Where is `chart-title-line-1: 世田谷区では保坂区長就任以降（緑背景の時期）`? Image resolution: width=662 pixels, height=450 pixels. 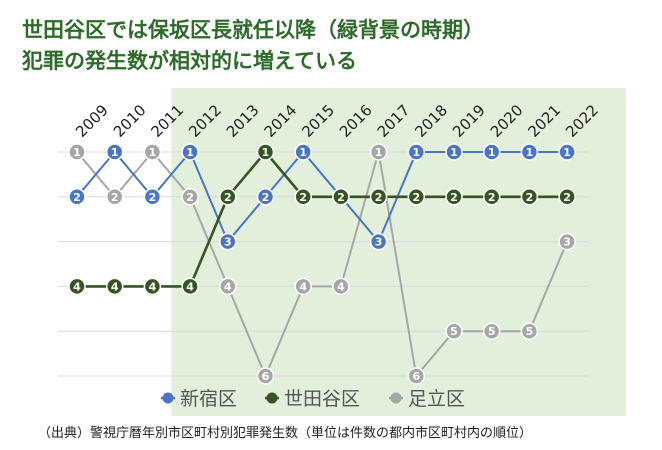 chart-title-line-1: 世田谷区では保坂区長就任以降（緑背景の時期） is located at coordinates (253, 30).